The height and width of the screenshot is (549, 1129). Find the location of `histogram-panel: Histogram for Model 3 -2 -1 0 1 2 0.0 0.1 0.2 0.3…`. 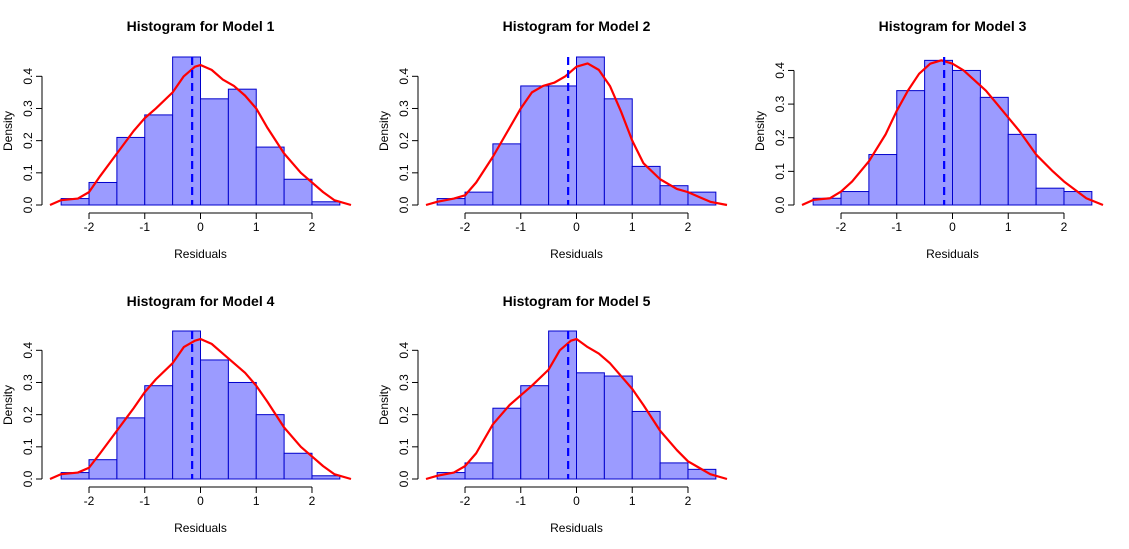

histogram-panel: Histogram for Model 3 -2 -1 0 1 2 0.0 0.1 0.2 0.3… is located at coordinates (928, 139).